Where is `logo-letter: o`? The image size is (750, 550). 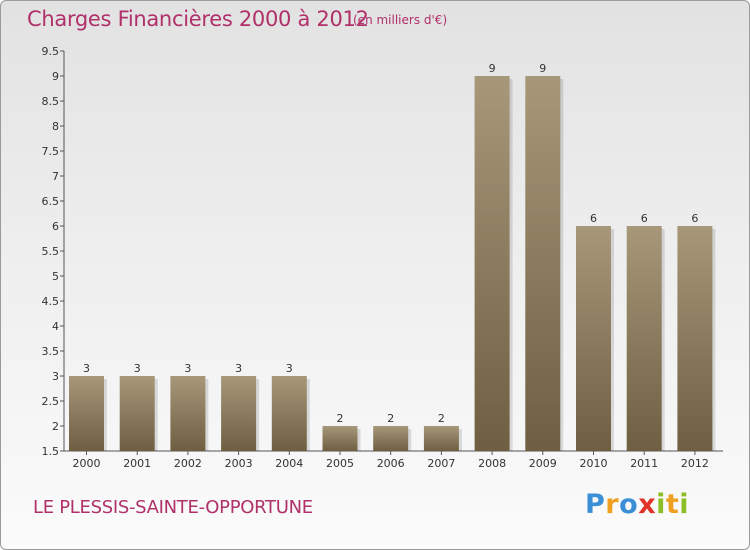
logo-letter: o is located at coordinates (629, 504).